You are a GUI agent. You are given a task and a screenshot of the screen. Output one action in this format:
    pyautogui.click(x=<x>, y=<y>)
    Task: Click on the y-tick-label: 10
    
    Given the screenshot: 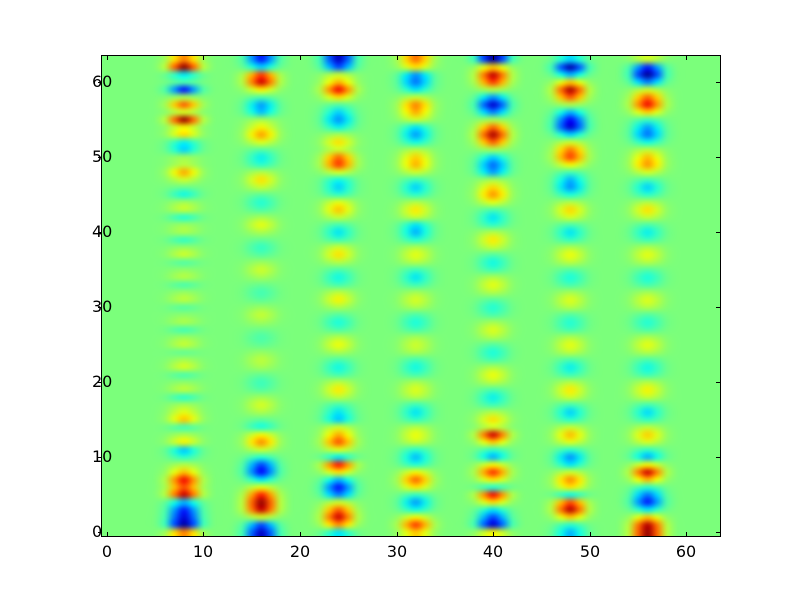 What is the action you would take?
    pyautogui.click(x=102, y=456)
    